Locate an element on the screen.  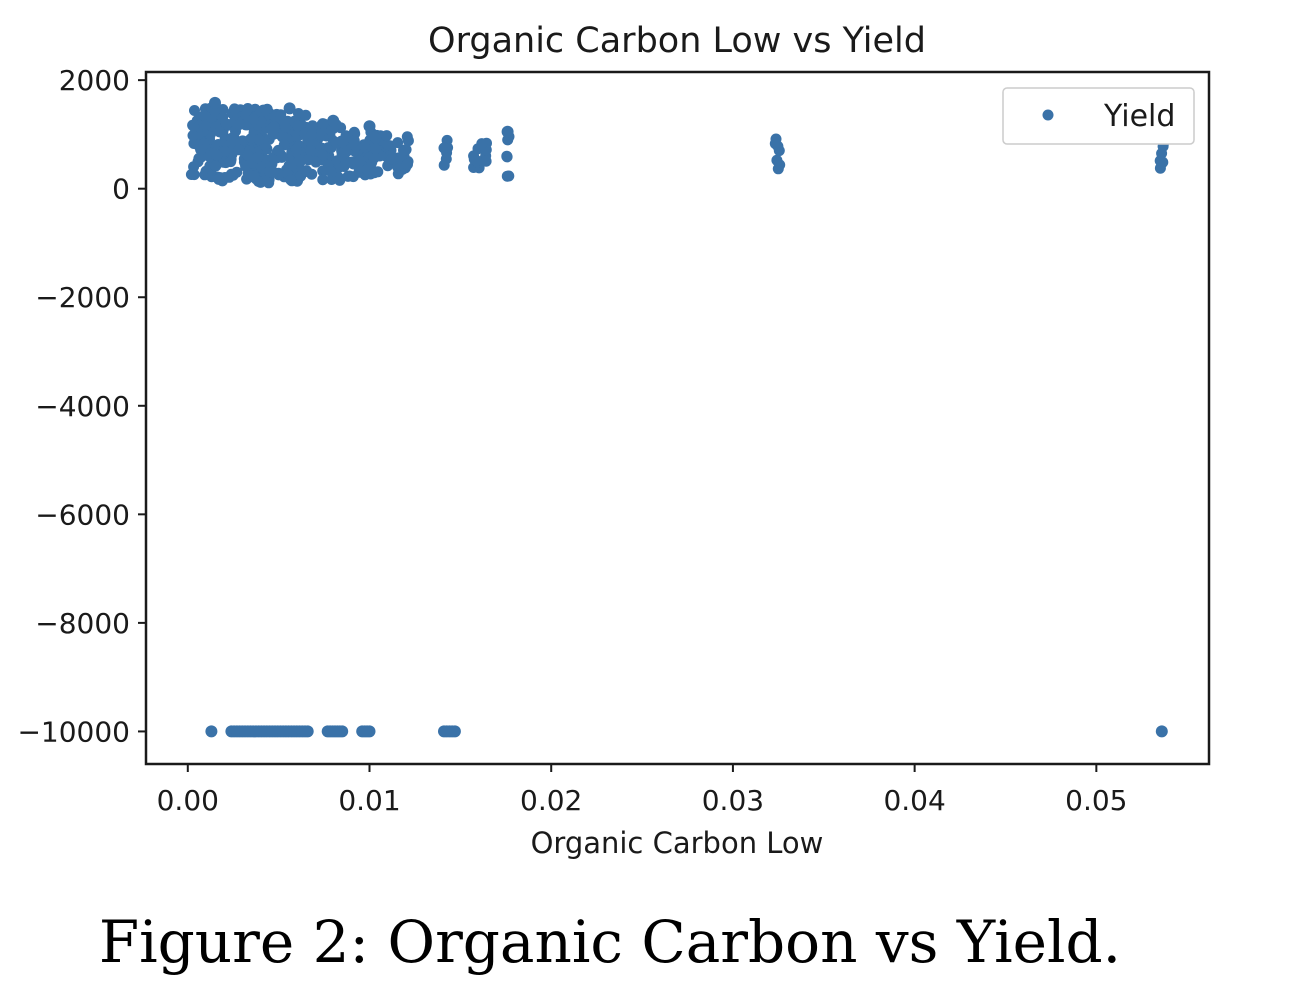
x-tick-label: 0.02 is located at coordinates (551, 800).